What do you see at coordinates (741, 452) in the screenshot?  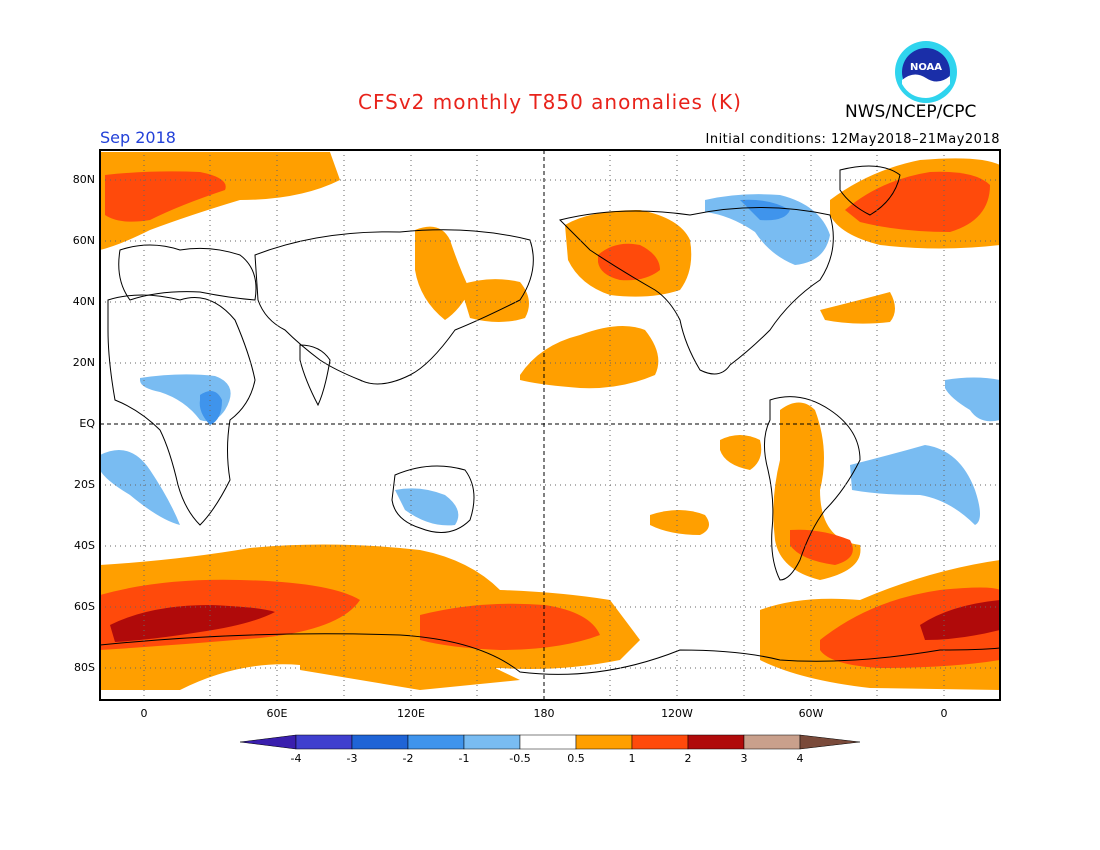 I see `warm-region-east-pacific` at bounding box center [741, 452].